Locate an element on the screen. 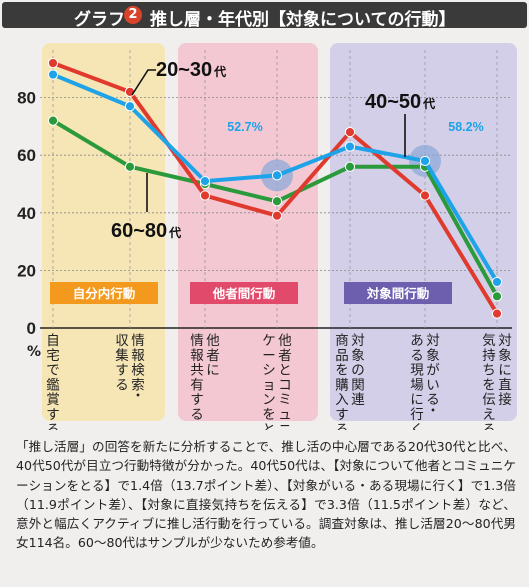 The image size is (529, 587). category-label-char: え is located at coordinates (489, 415).